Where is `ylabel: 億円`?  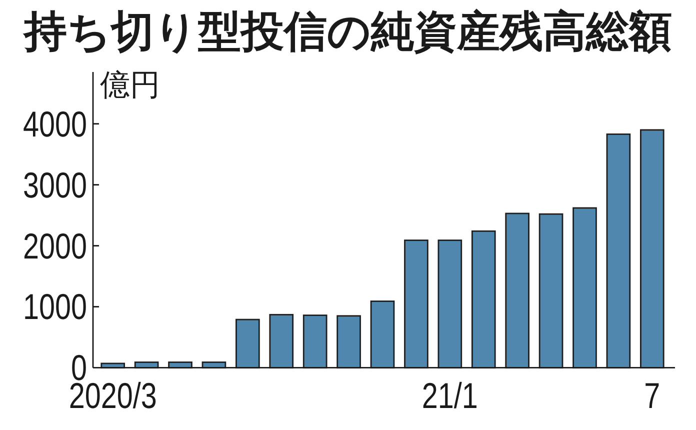 ylabel: 億円 is located at coordinates (130, 85).